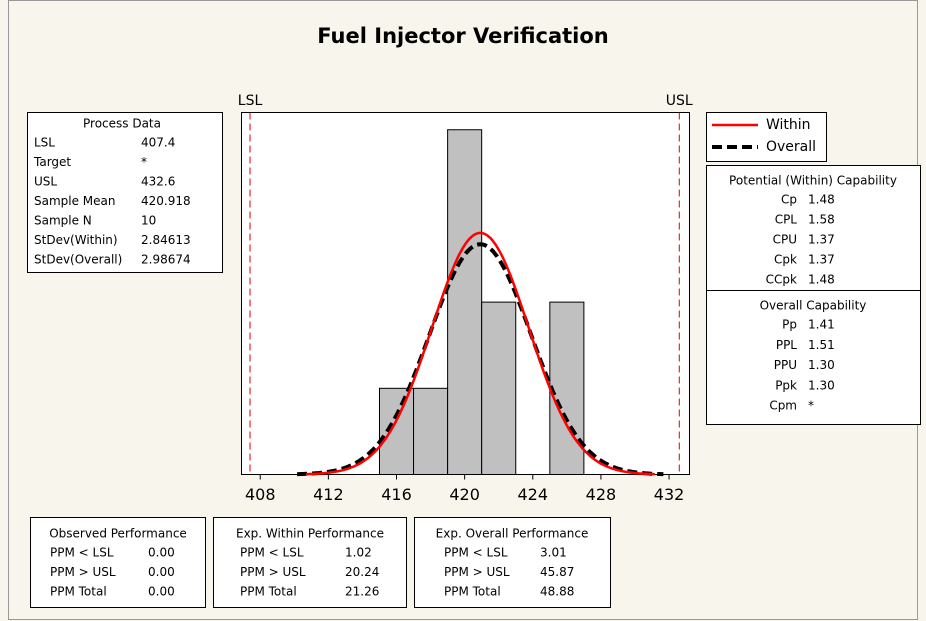 This screenshot has width=926, height=621. What do you see at coordinates (463, 36) in the screenshot?
I see `chart-title: Fuel Injector Verification` at bounding box center [463, 36].